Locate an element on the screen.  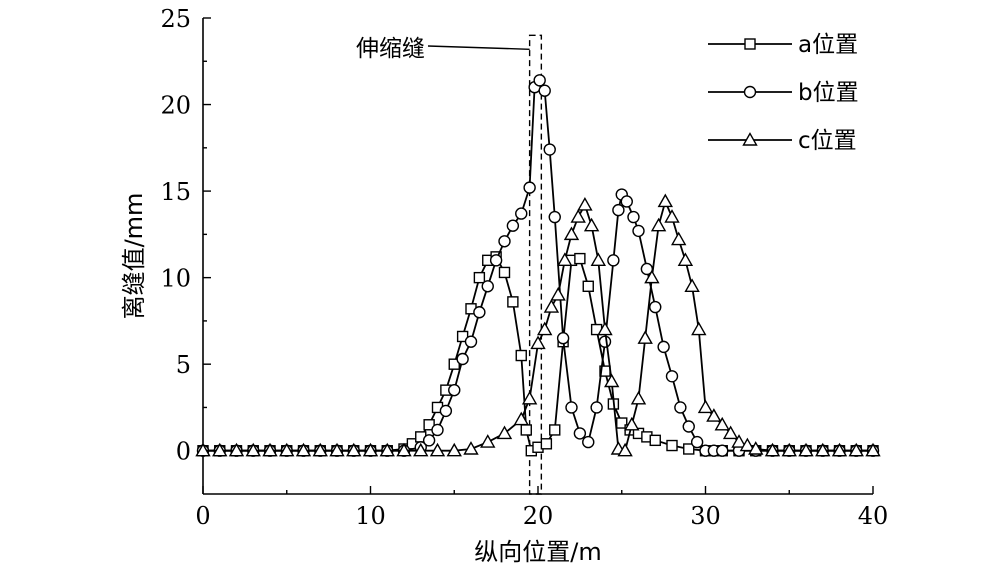
y-tick-label: 5 is located at coordinates (183, 365).